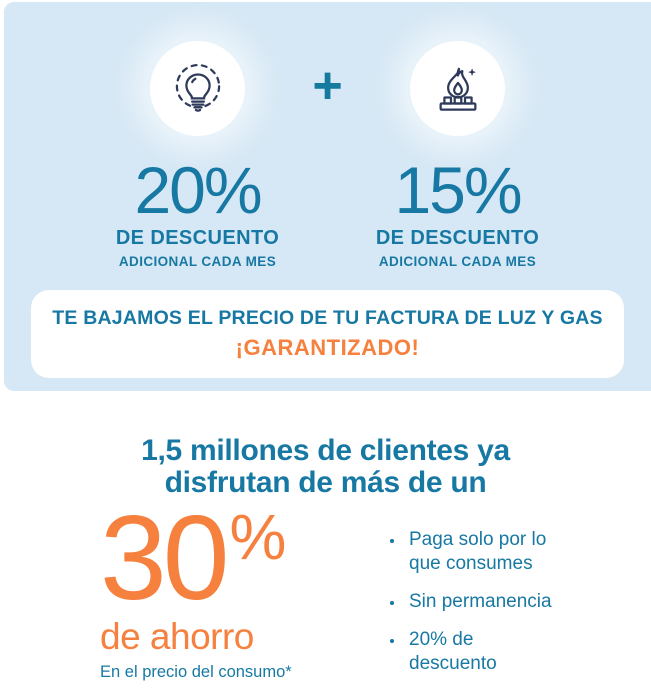  I want to click on benefit-item: 20% de descuento, so click(482, 652).